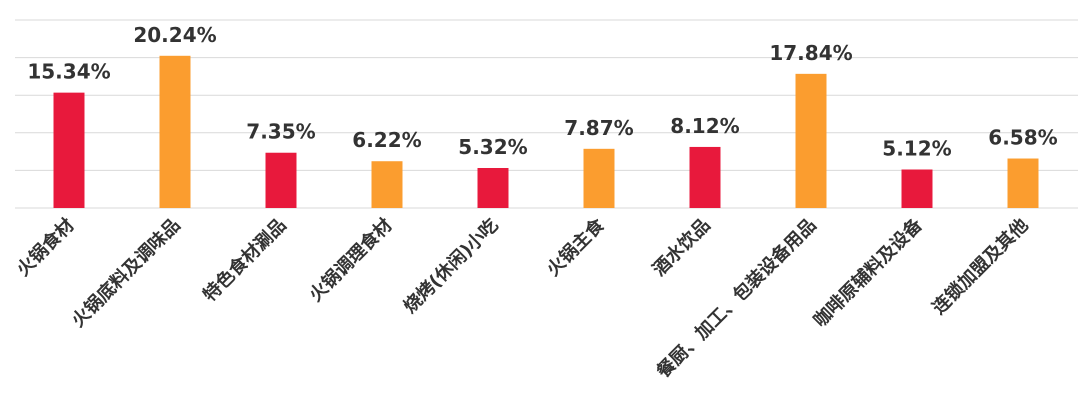  Describe the element at coordinates (45, 247) in the screenshot. I see `category-label: 火锅食材` at that location.